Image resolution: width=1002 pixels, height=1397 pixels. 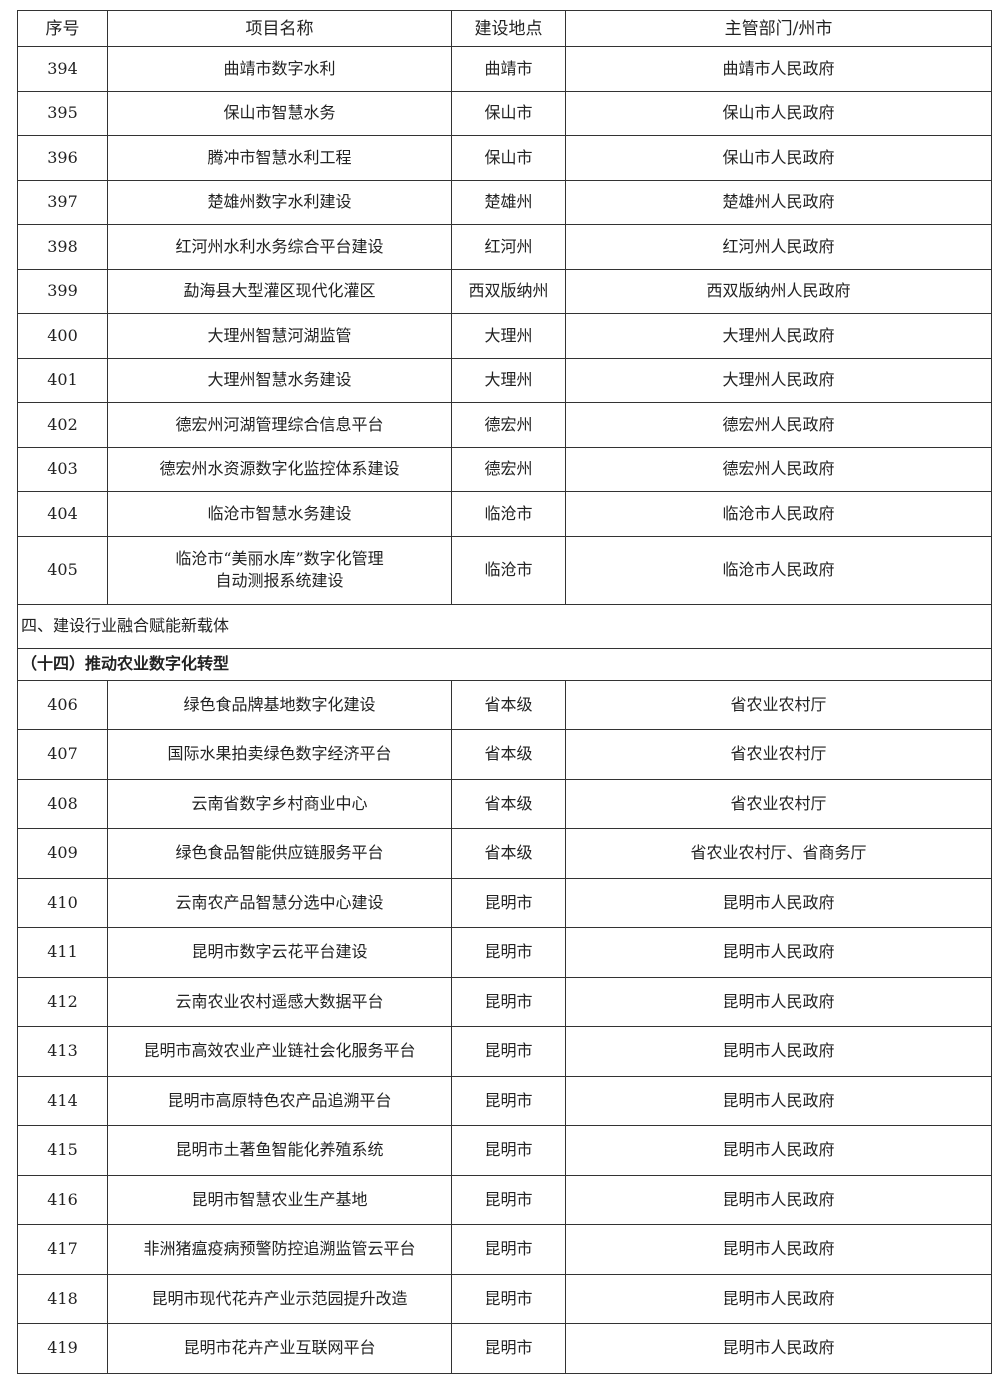 What do you see at coordinates (279, 704) in the screenshot?
I see `cell-name: 绿色食品牌基地数字化建设` at bounding box center [279, 704].